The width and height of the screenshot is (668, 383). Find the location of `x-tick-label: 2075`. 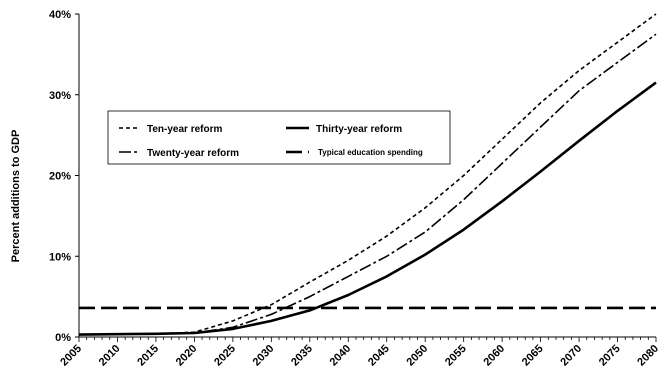

x-tick-label: 2075 is located at coordinates (610, 356).